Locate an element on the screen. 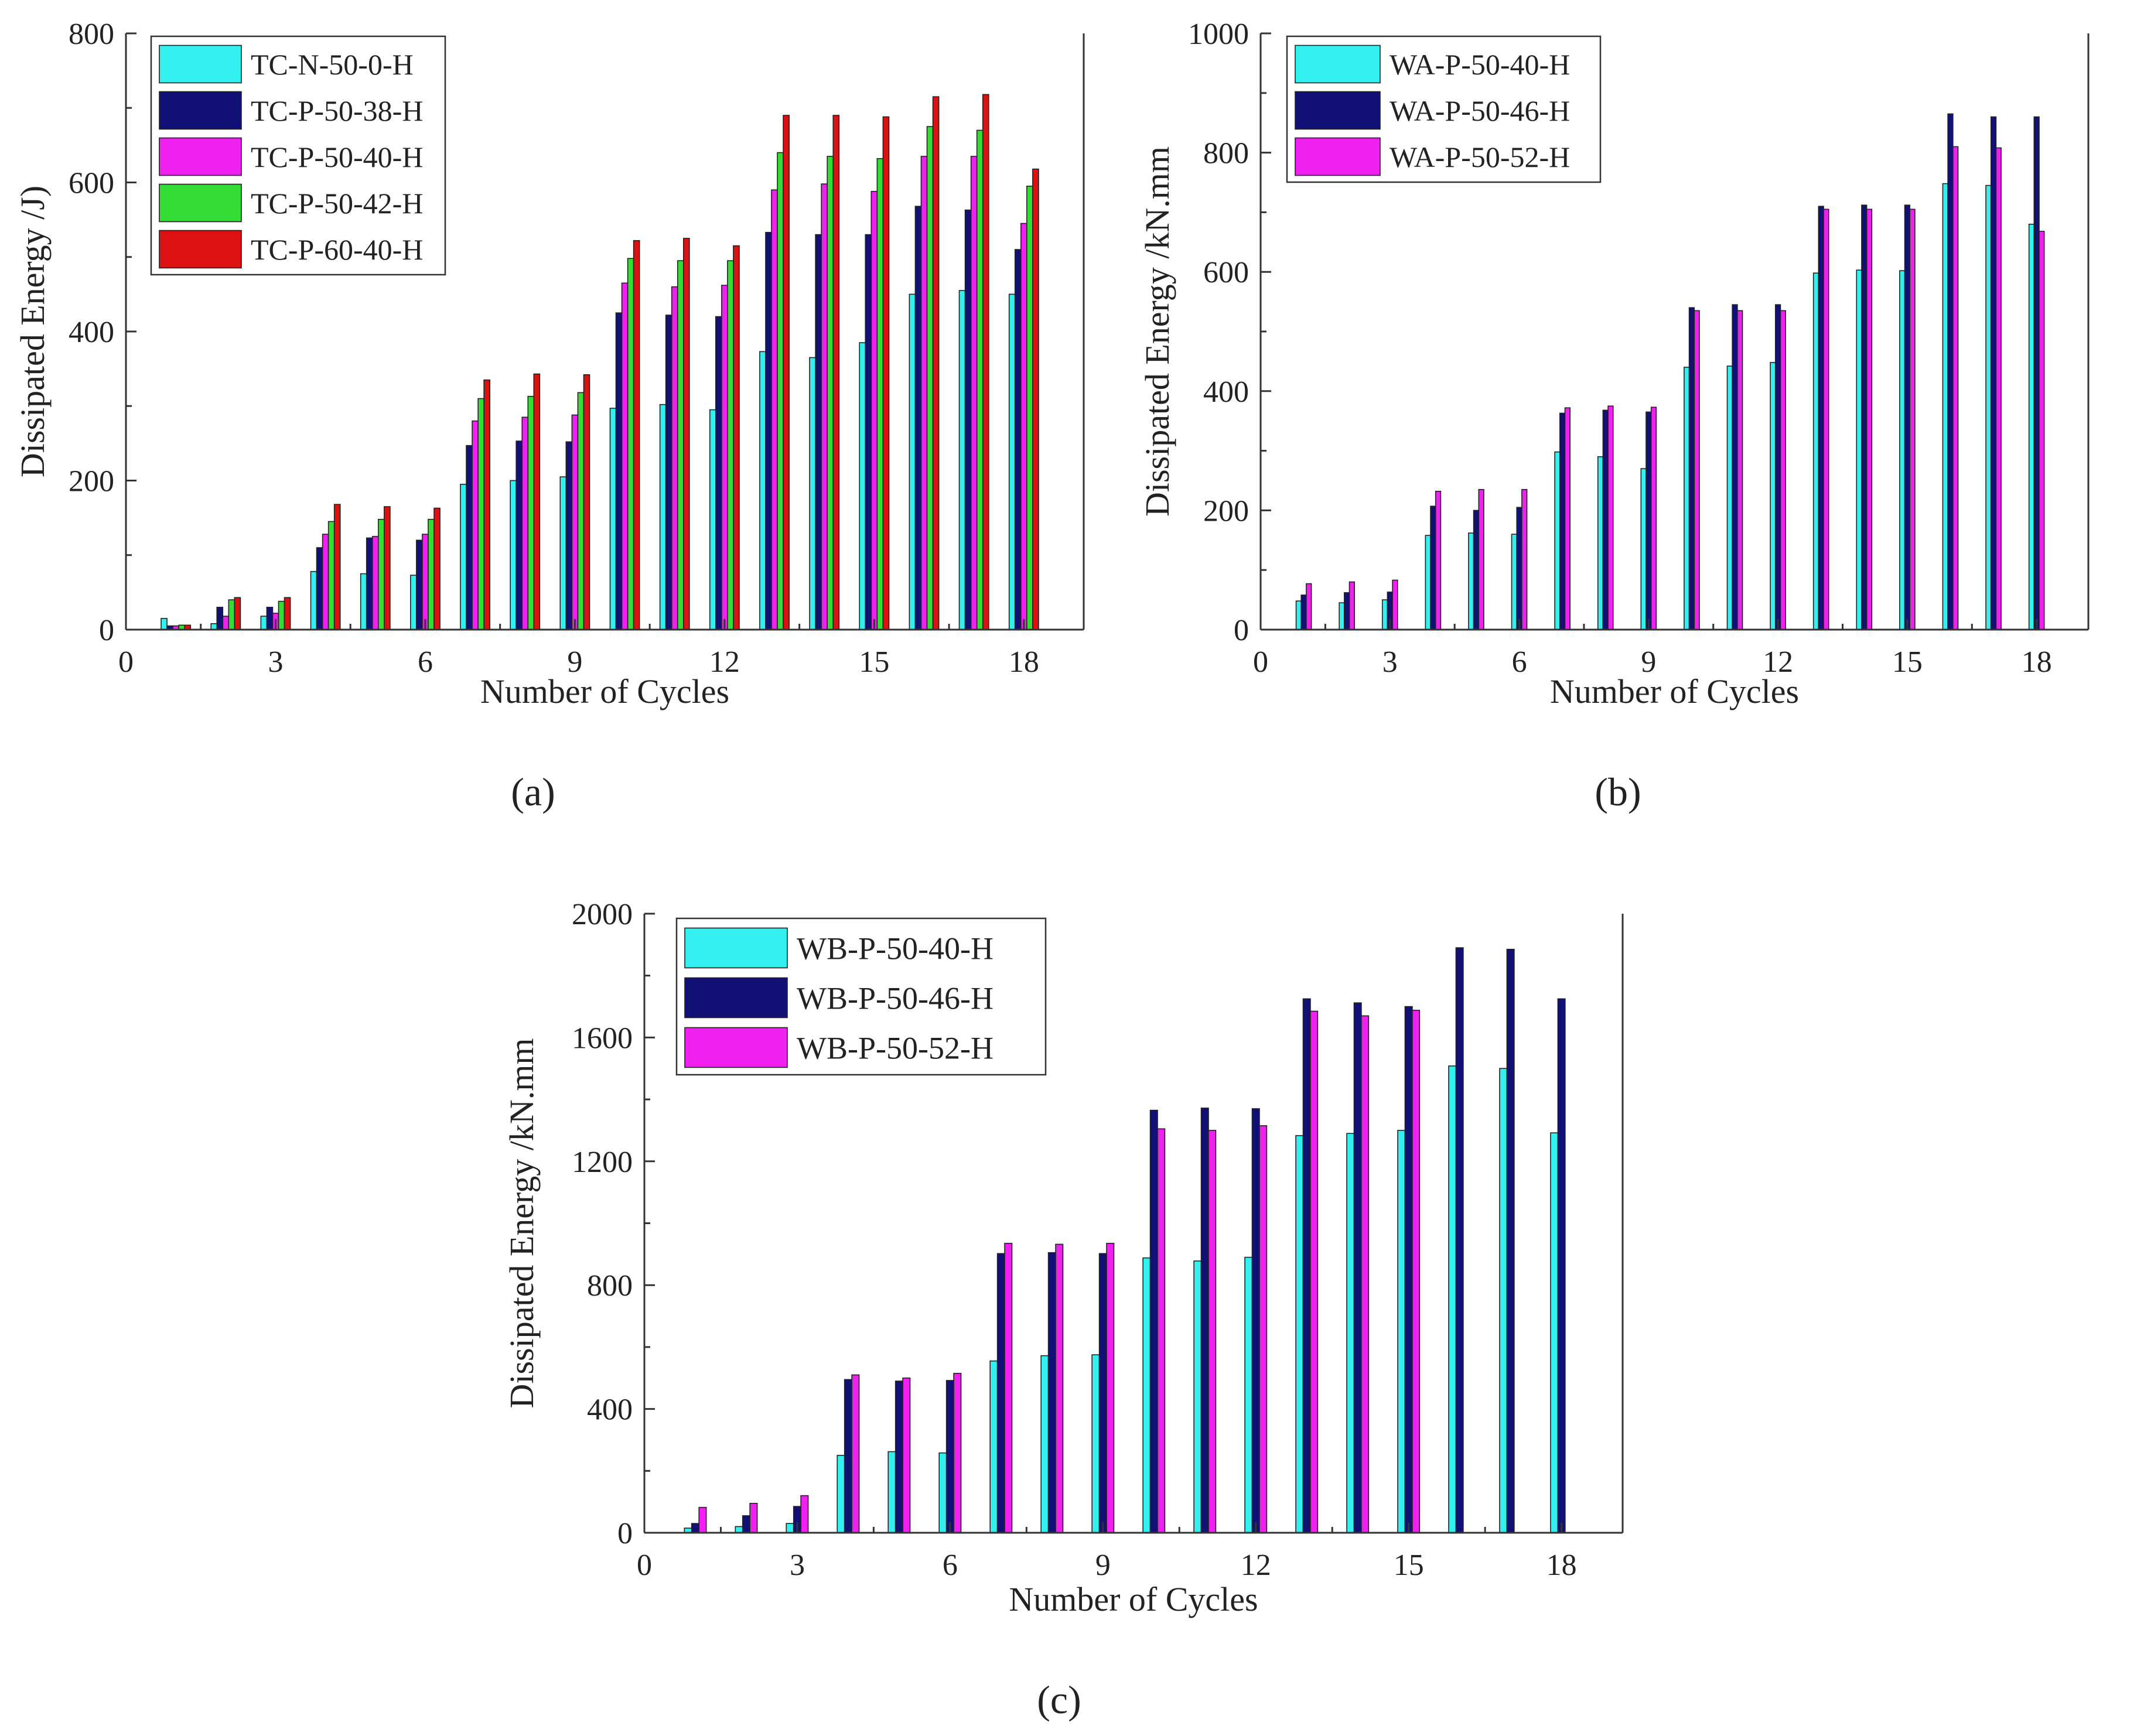  legend-label: WA-P-50-46-H is located at coordinates (1479, 110).